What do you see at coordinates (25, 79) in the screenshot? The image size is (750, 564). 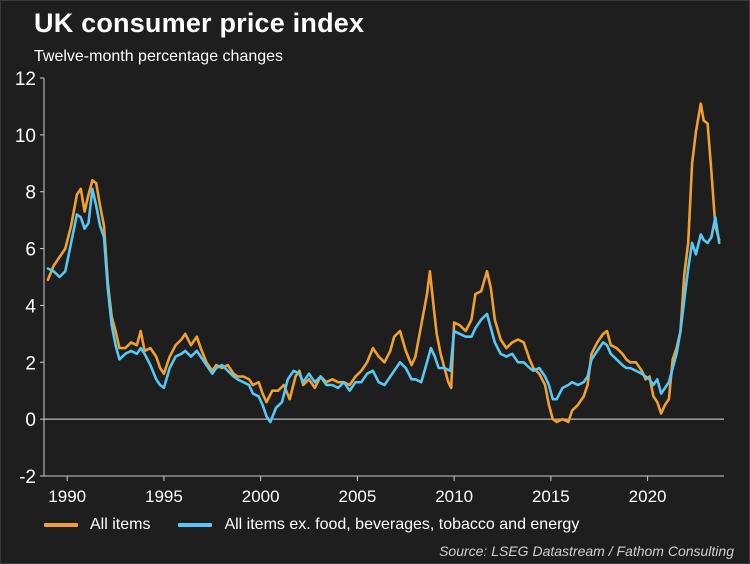 I see `y-tick-label: 12` at bounding box center [25, 79].